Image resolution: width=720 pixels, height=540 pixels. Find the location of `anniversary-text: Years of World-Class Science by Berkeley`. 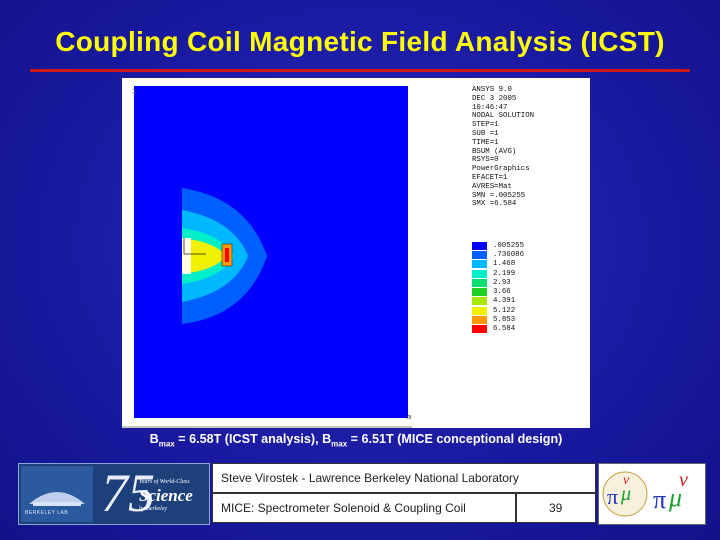

anniversary-text: Years of World-Class Science by Berkeley is located at coordinates (174, 496).